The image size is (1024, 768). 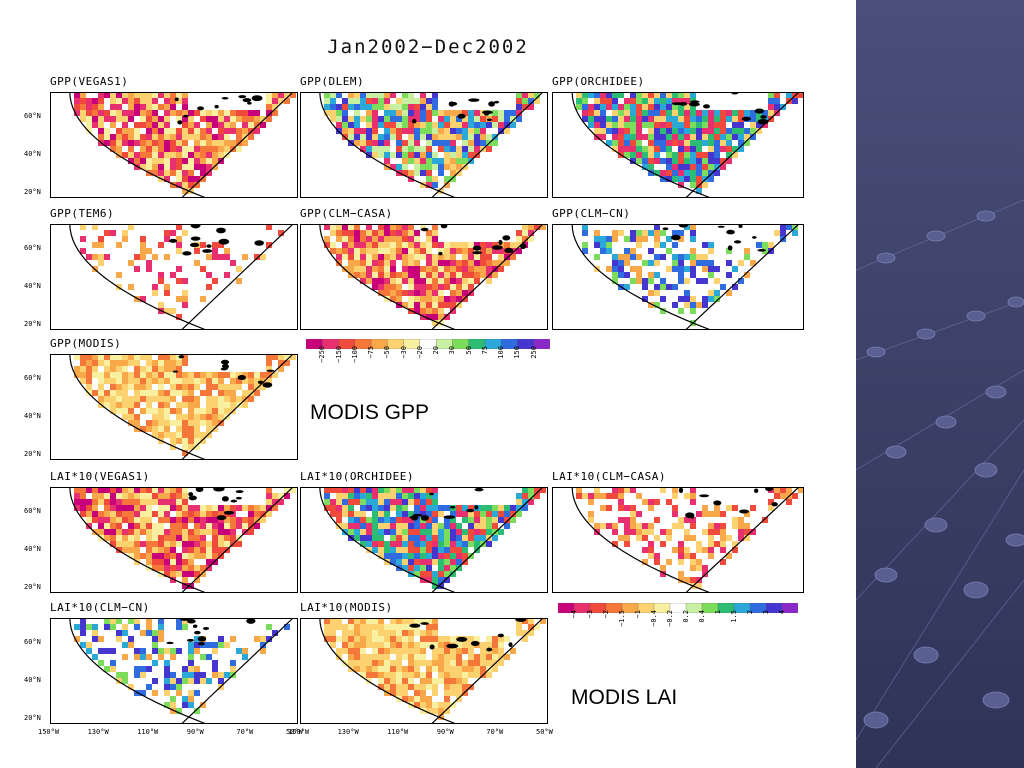 I want to click on lai-colorbar: −4 −3 −2 −1.5 −1 −0.4 −0.2 0.2 0.4 1 1.5 2 3 4, so click(x=678, y=612).